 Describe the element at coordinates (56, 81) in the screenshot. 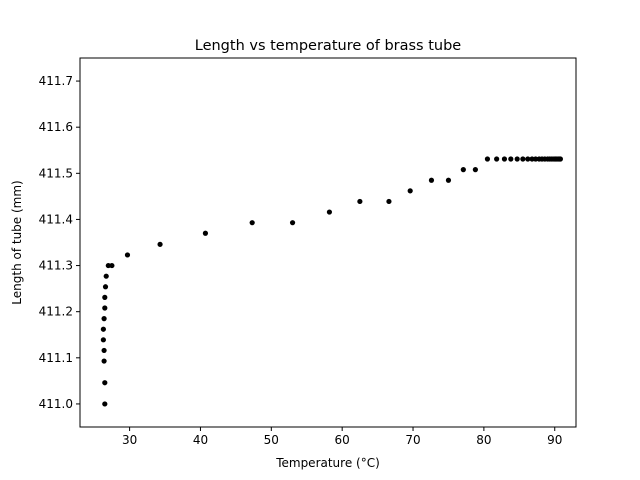

I see `y-tick-label: 411.7` at that location.